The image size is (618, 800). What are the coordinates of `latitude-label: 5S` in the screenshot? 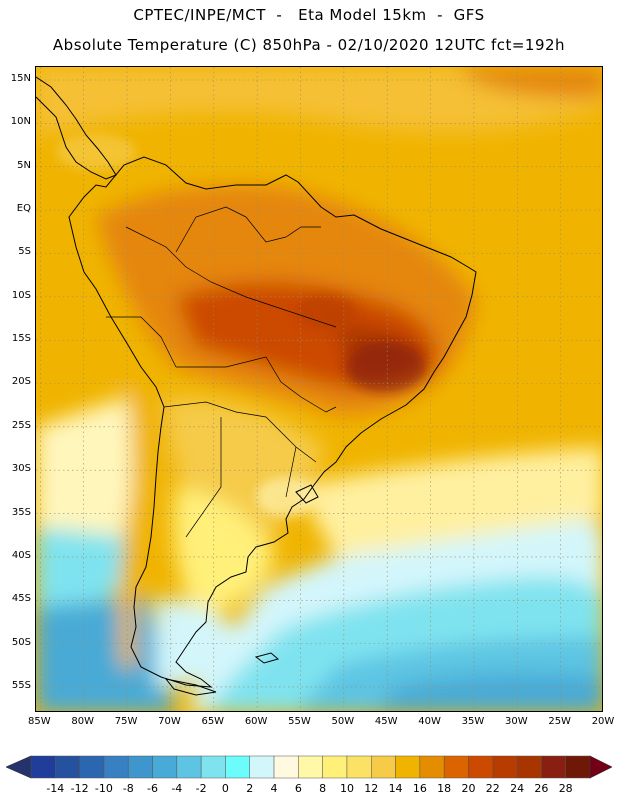 It's located at (24, 252).